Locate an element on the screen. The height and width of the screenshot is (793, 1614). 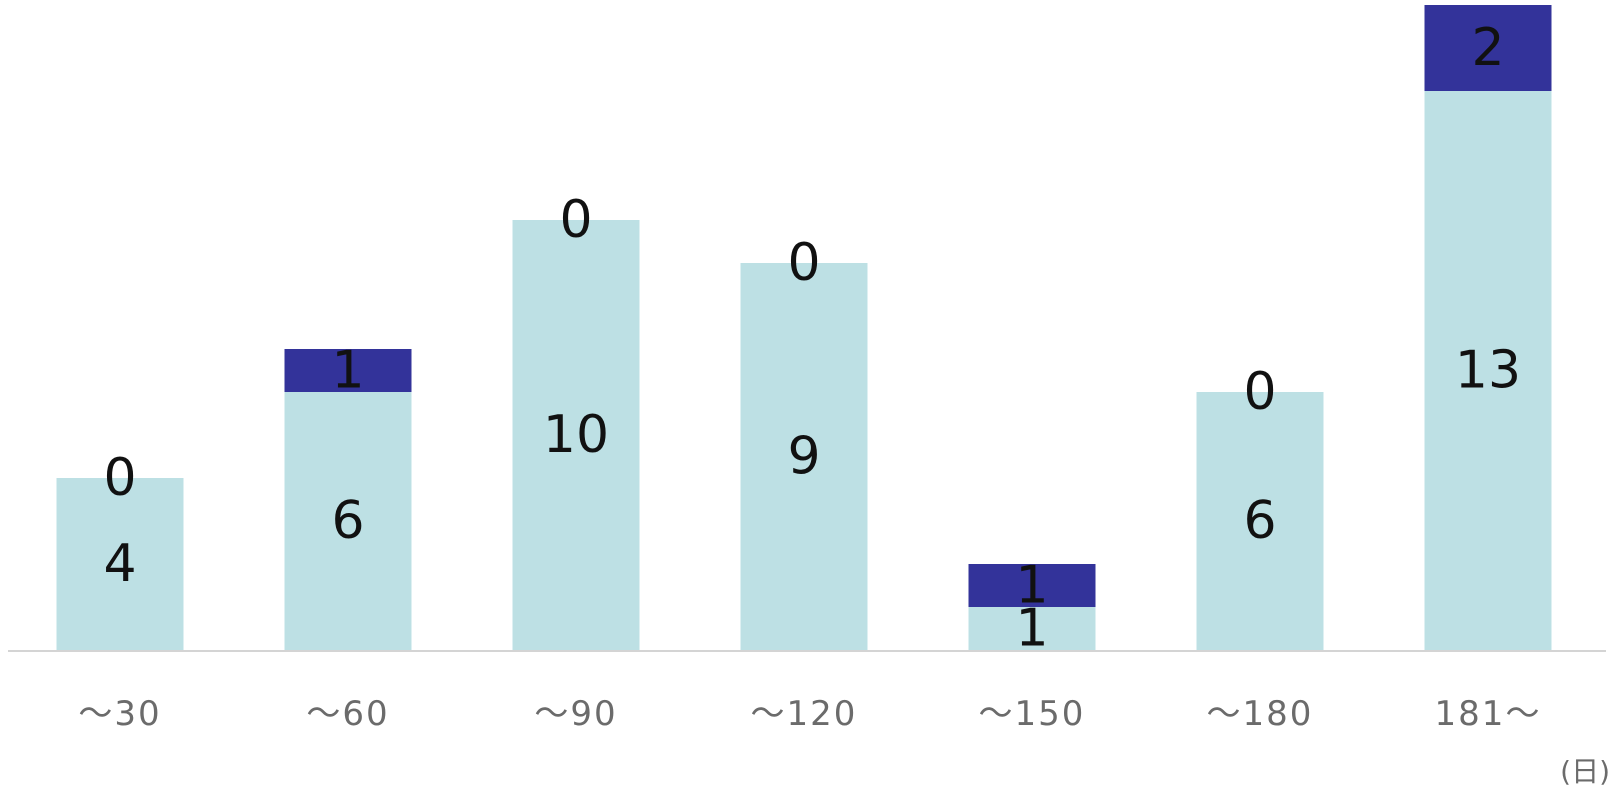
data-label: 10 is located at coordinates (576, 435).